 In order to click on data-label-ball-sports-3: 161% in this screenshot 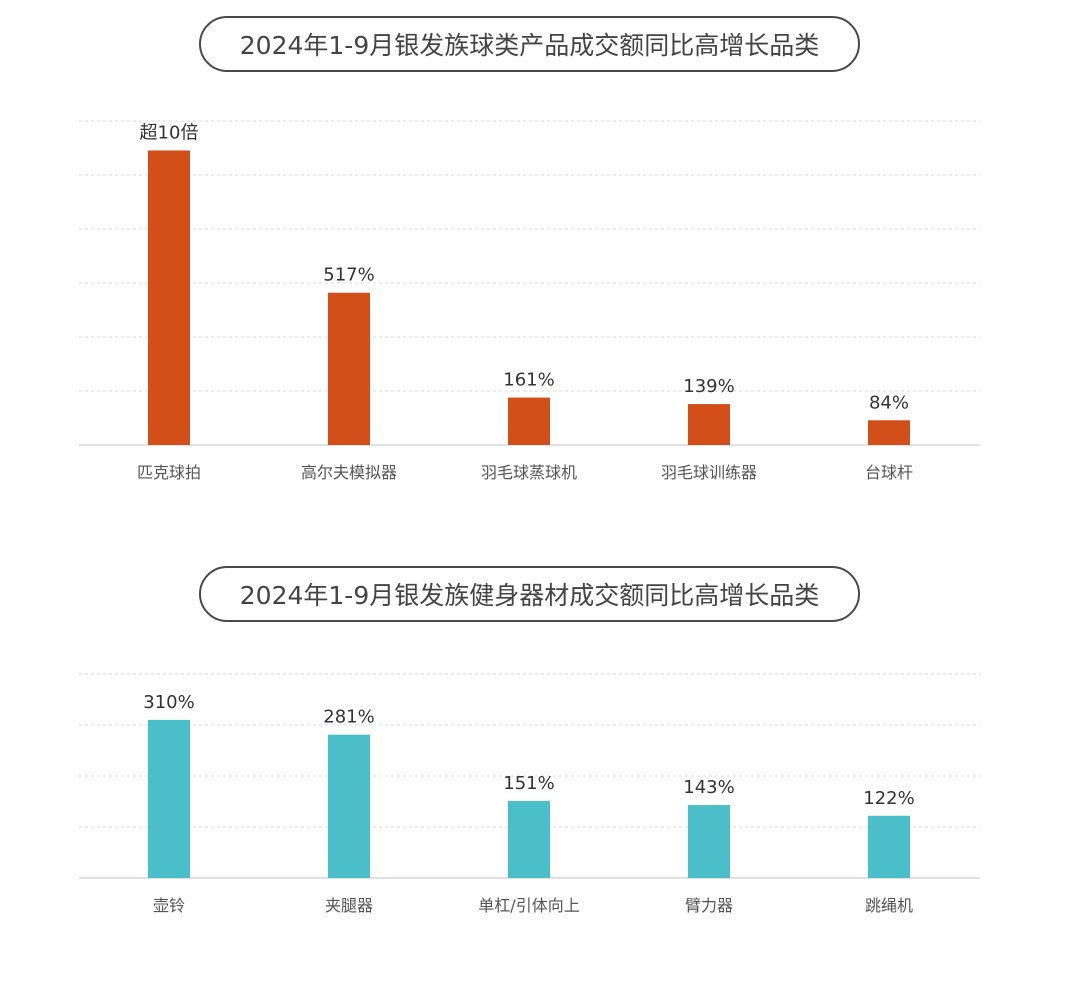, I will do `click(528, 380)`.